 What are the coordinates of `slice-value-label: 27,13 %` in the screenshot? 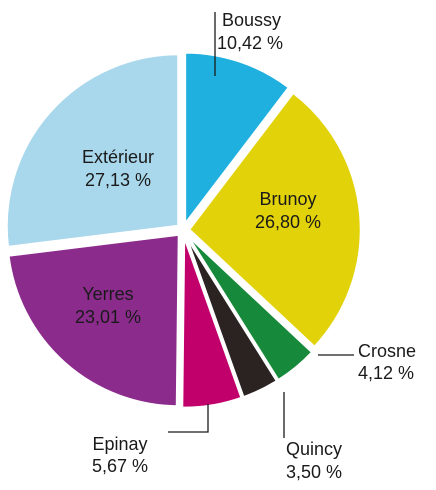 It's located at (118, 180).